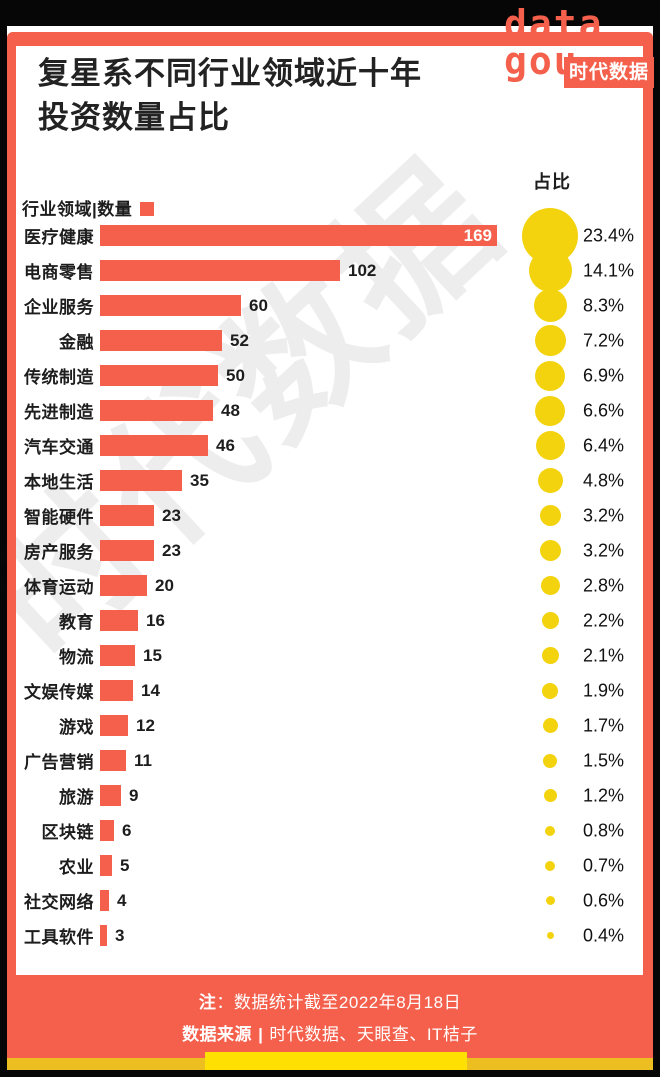 The image size is (660, 1077). Describe the element at coordinates (604, 935) in the screenshot. I see `percent-label: 0.4%` at that location.